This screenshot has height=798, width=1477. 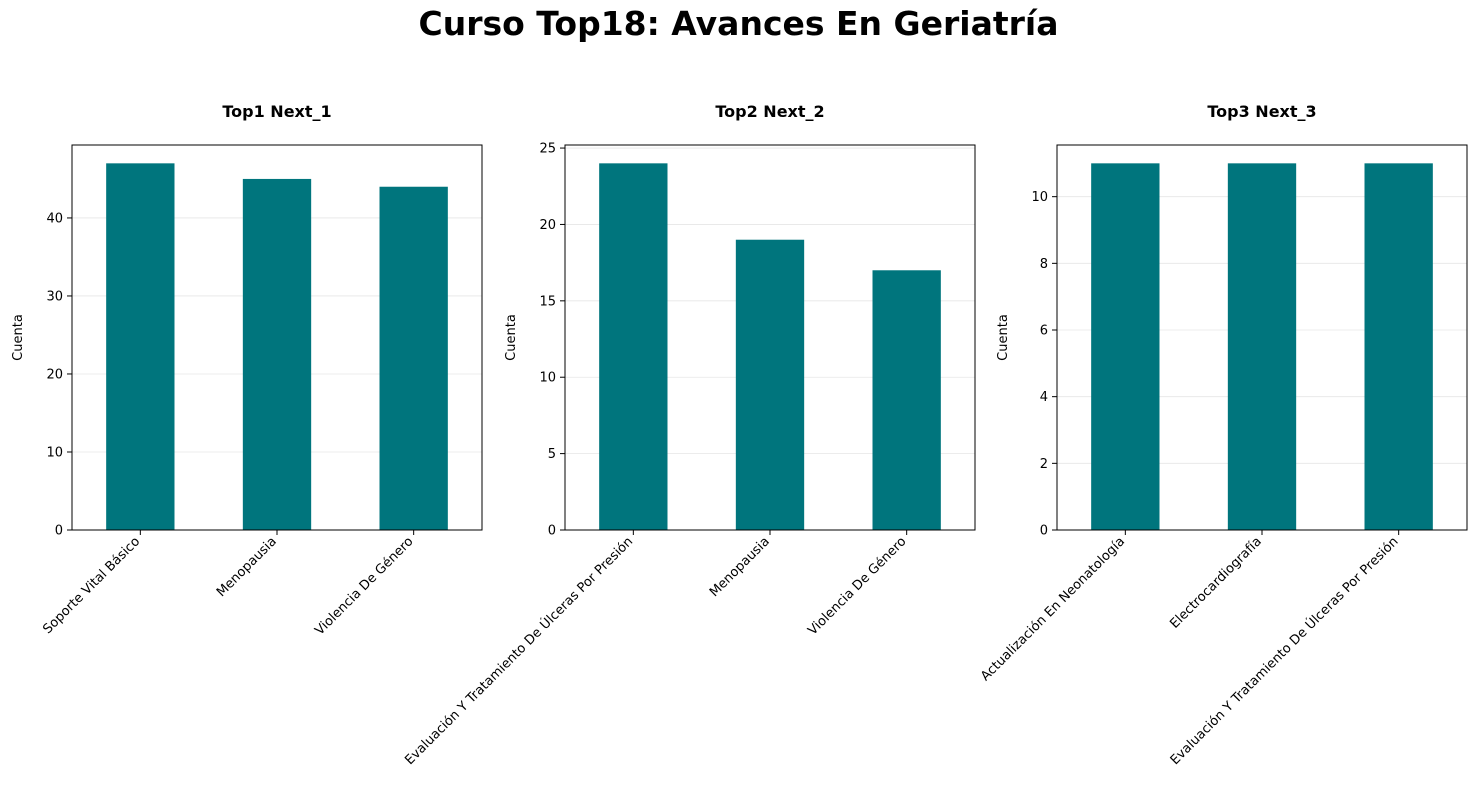 What do you see at coordinates (1053, 609) in the screenshot?
I see `x-tick-label: Actualización En Neonatología` at bounding box center [1053, 609].